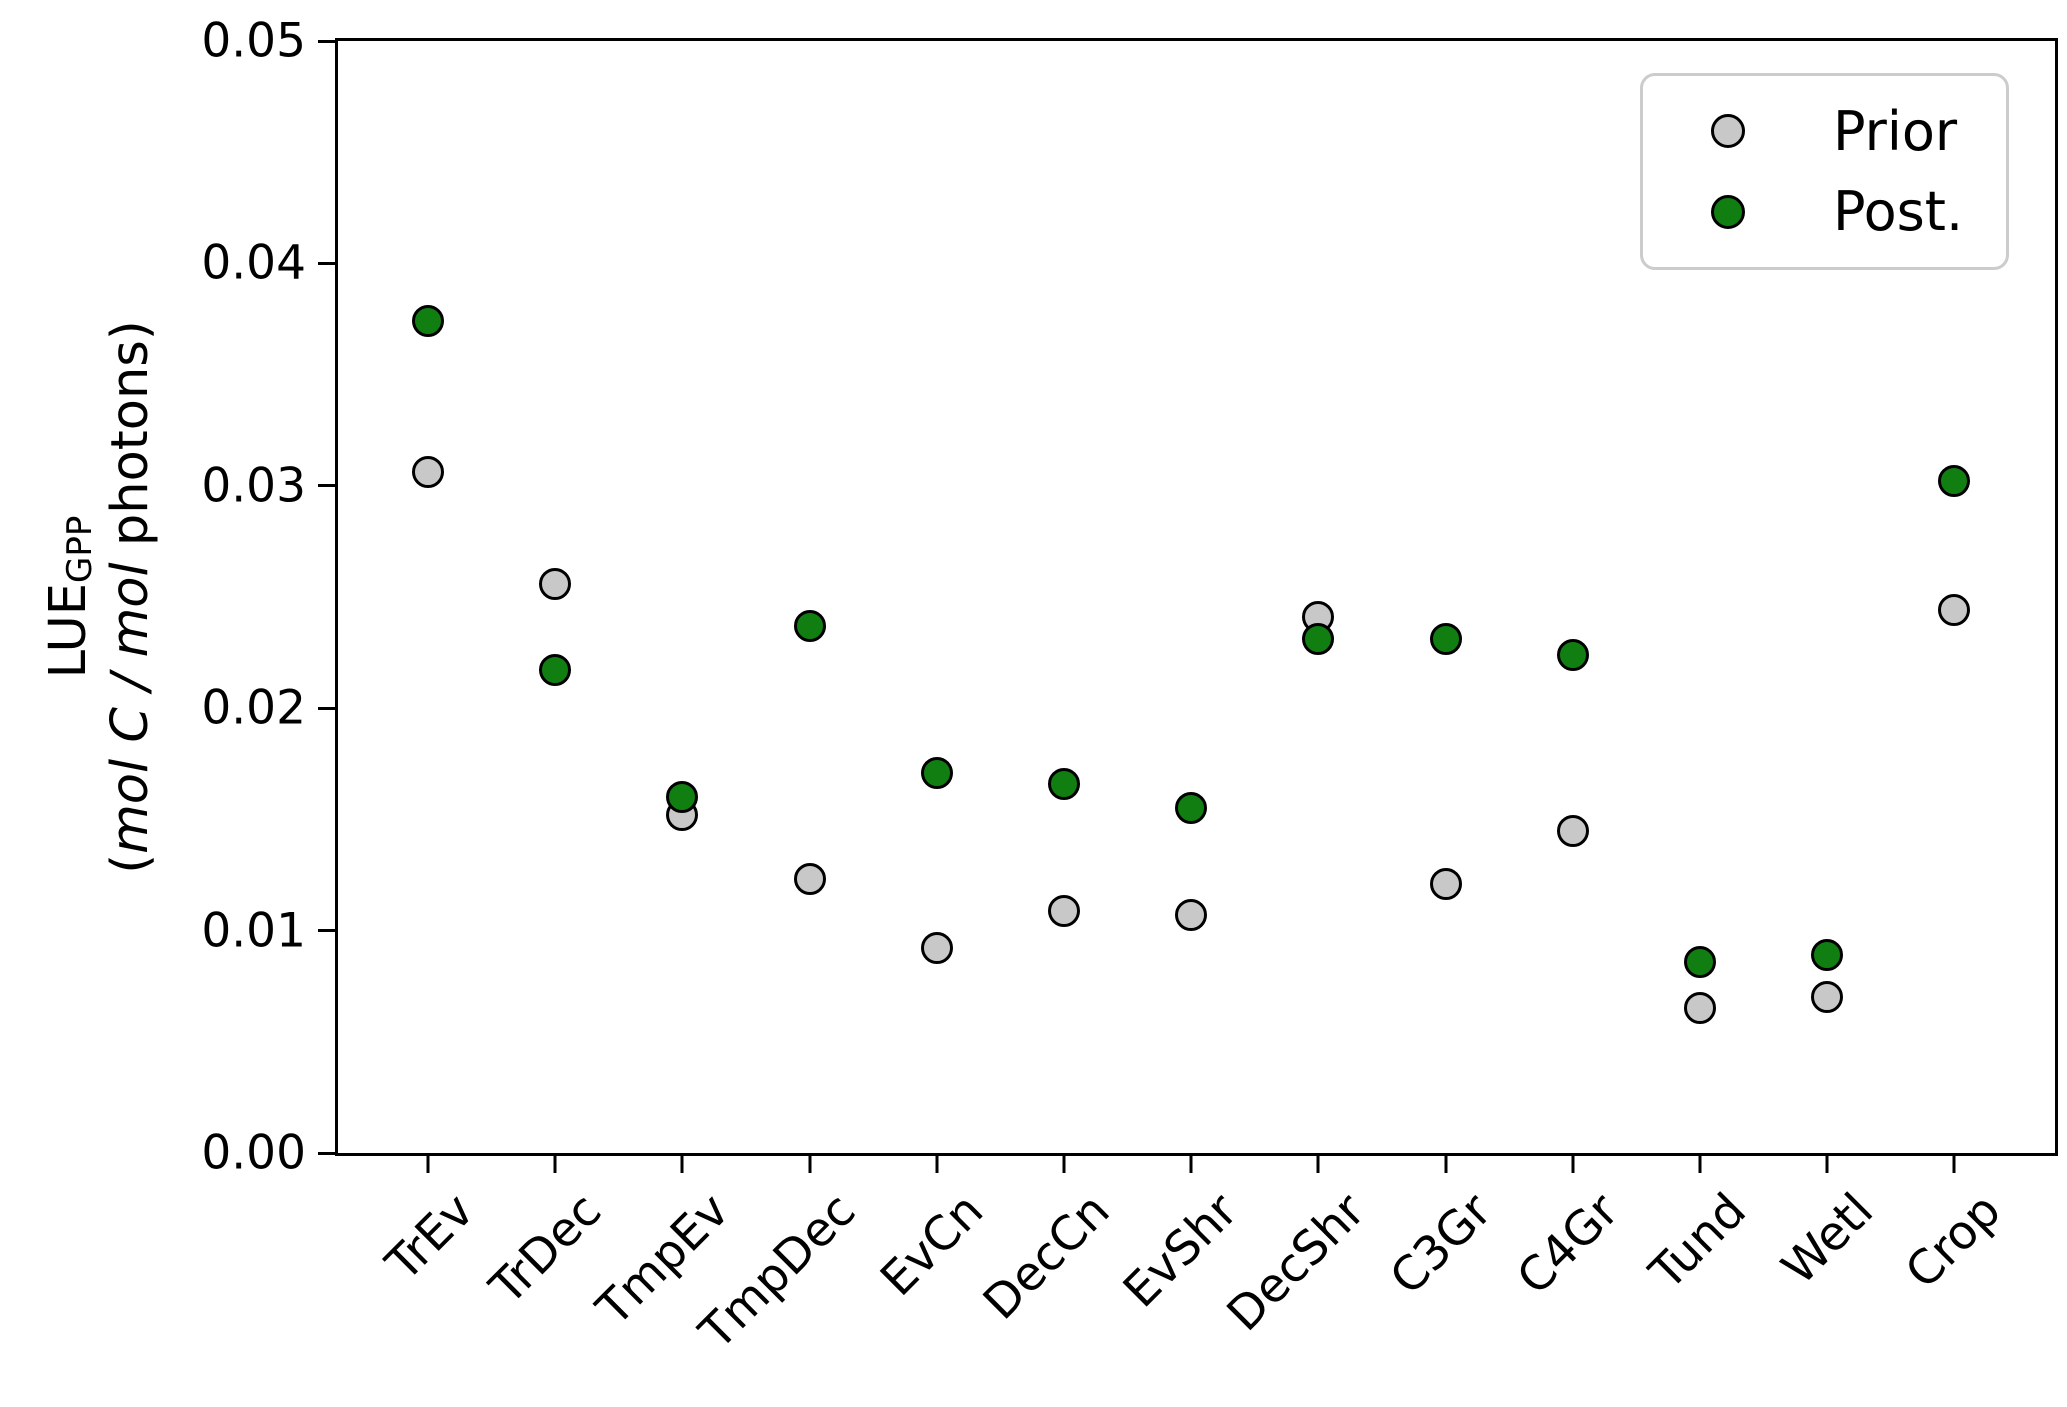 This screenshot has width=2067, height=1407. Describe the element at coordinates (1191, 915) in the screenshot. I see `data-point-prior-evshr` at that location.